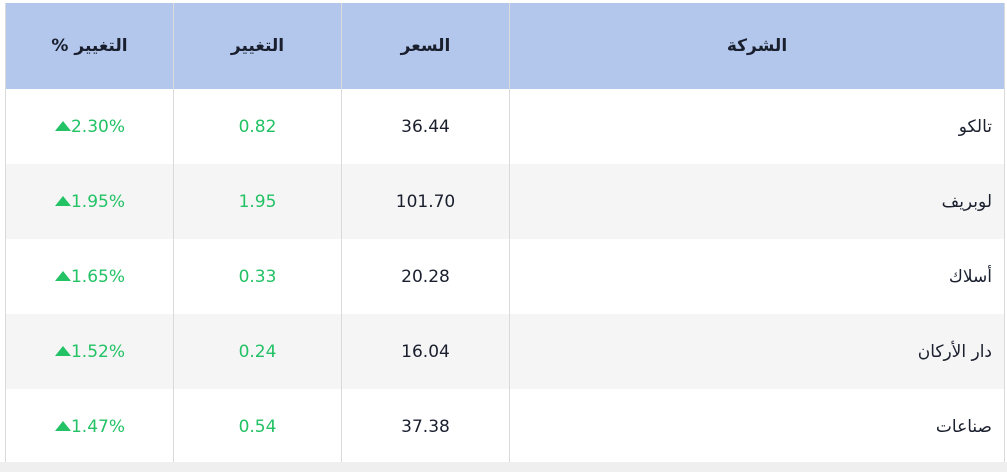 This screenshot has width=1007, height=472. I want to click on header-change: التغيير, so click(257, 46).